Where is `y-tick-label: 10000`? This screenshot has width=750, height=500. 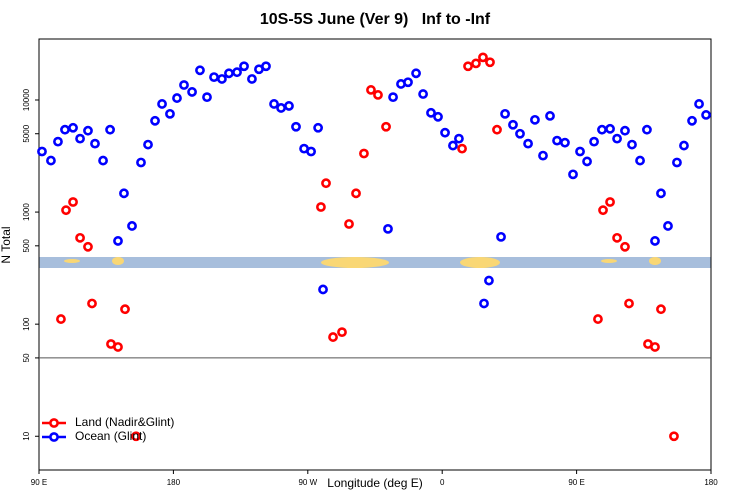
y-tick-label: 10000 is located at coordinates (26, 99).